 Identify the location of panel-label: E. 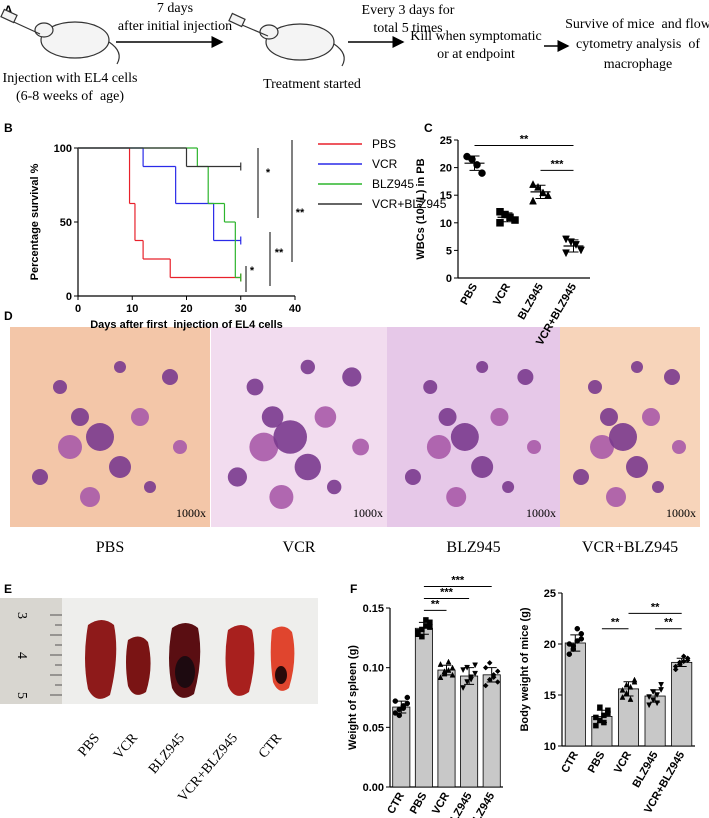
(8, 589).